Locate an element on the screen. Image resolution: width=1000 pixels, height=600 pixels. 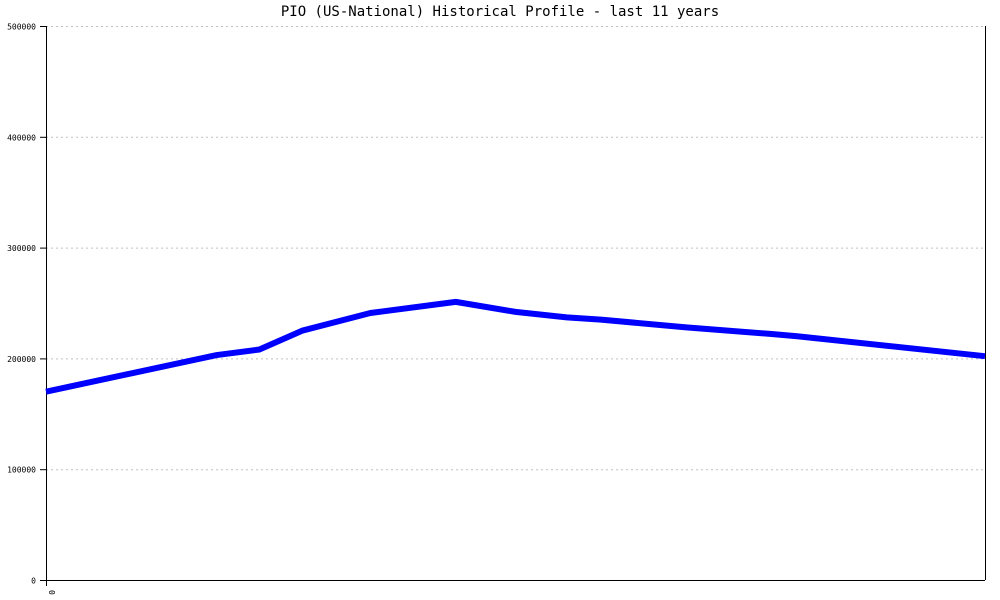
y-tick-label: 200000 is located at coordinates (21, 359).